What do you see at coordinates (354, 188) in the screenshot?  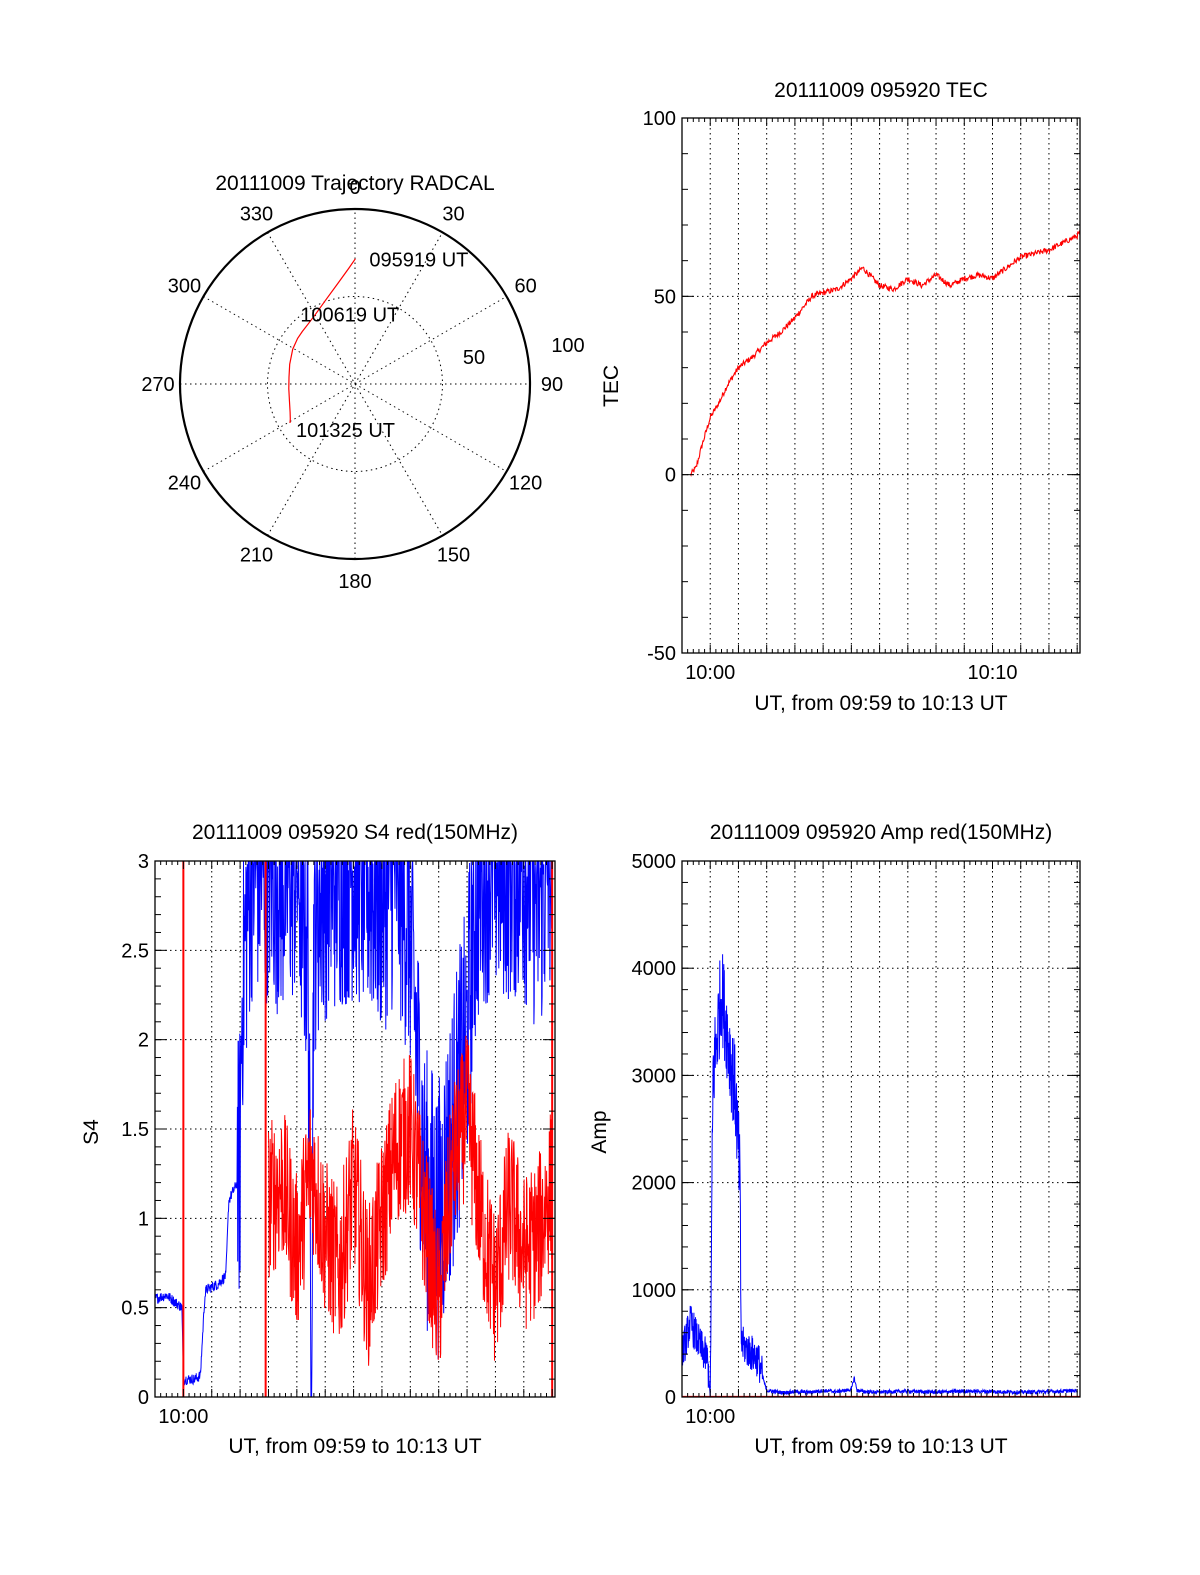 I see `azimuth-label-0: 0` at bounding box center [354, 188].